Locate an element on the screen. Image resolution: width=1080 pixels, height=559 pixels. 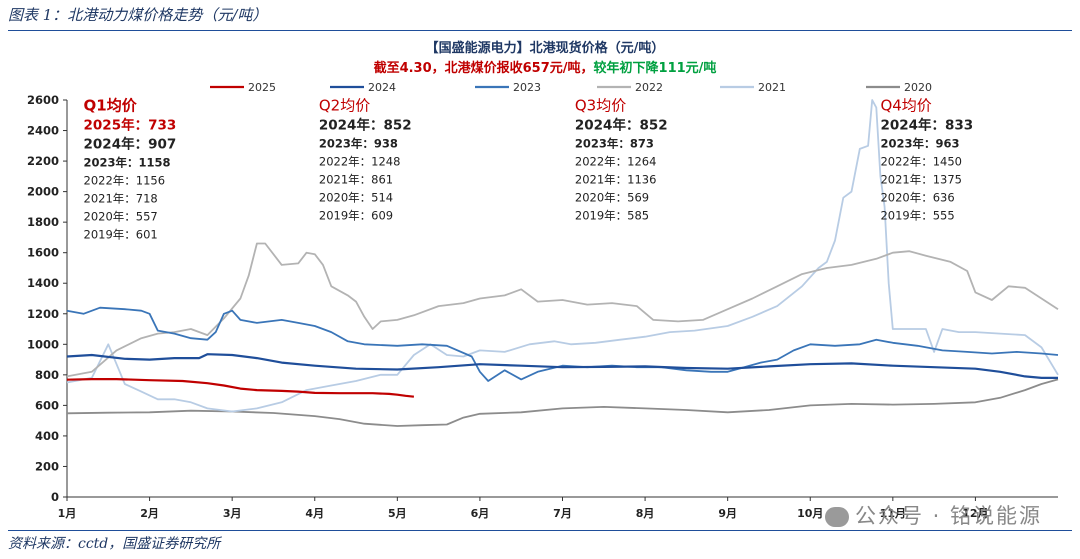
annotation-line: 2019年：555 is located at coordinates (917, 216).